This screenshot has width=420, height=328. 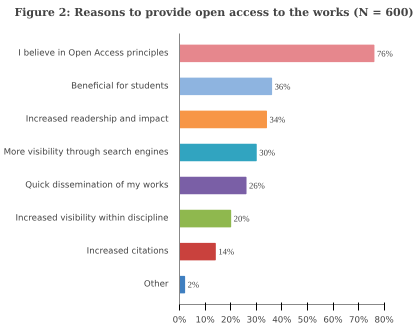 I want to click on y-tick-label: Beneficial for students, so click(x=120, y=86).